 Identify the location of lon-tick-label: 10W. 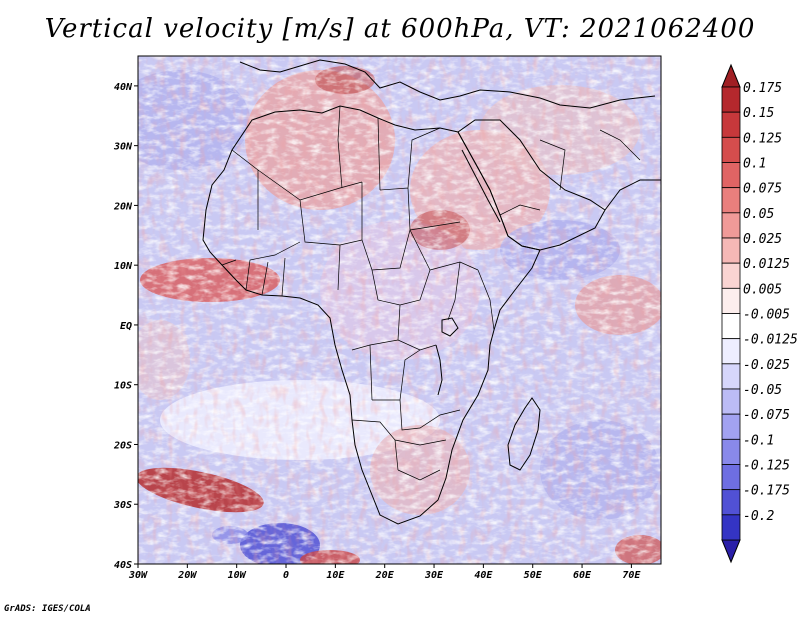
(237, 575).